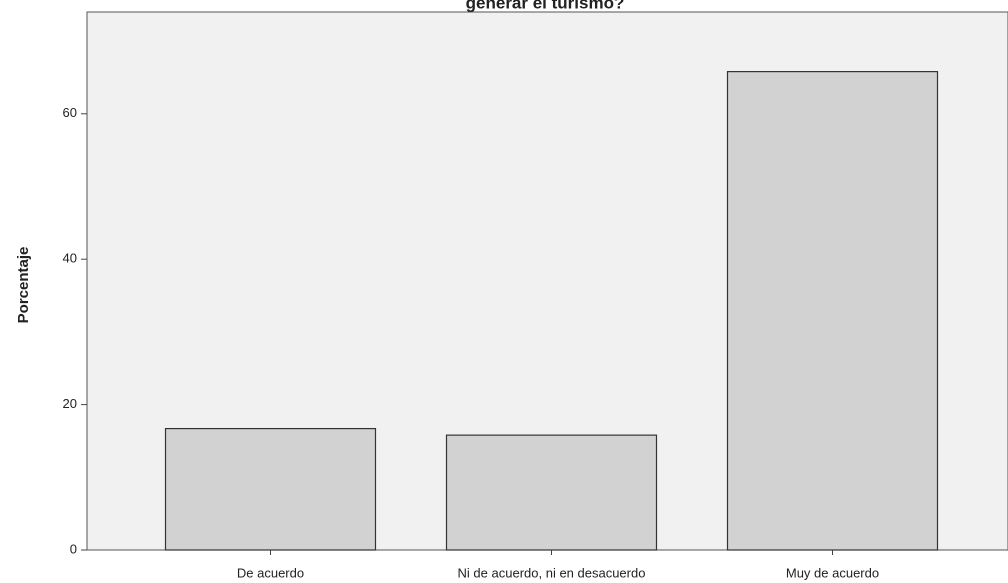 This screenshot has height=583, width=1008. What do you see at coordinates (70, 403) in the screenshot?
I see `y-tick-label: 20` at bounding box center [70, 403].